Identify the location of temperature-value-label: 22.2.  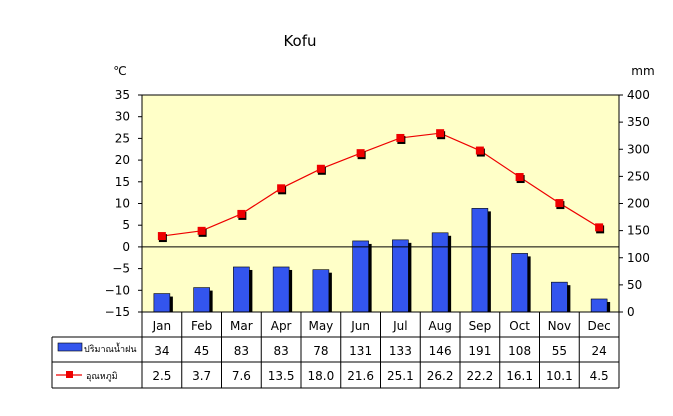
(480, 376).